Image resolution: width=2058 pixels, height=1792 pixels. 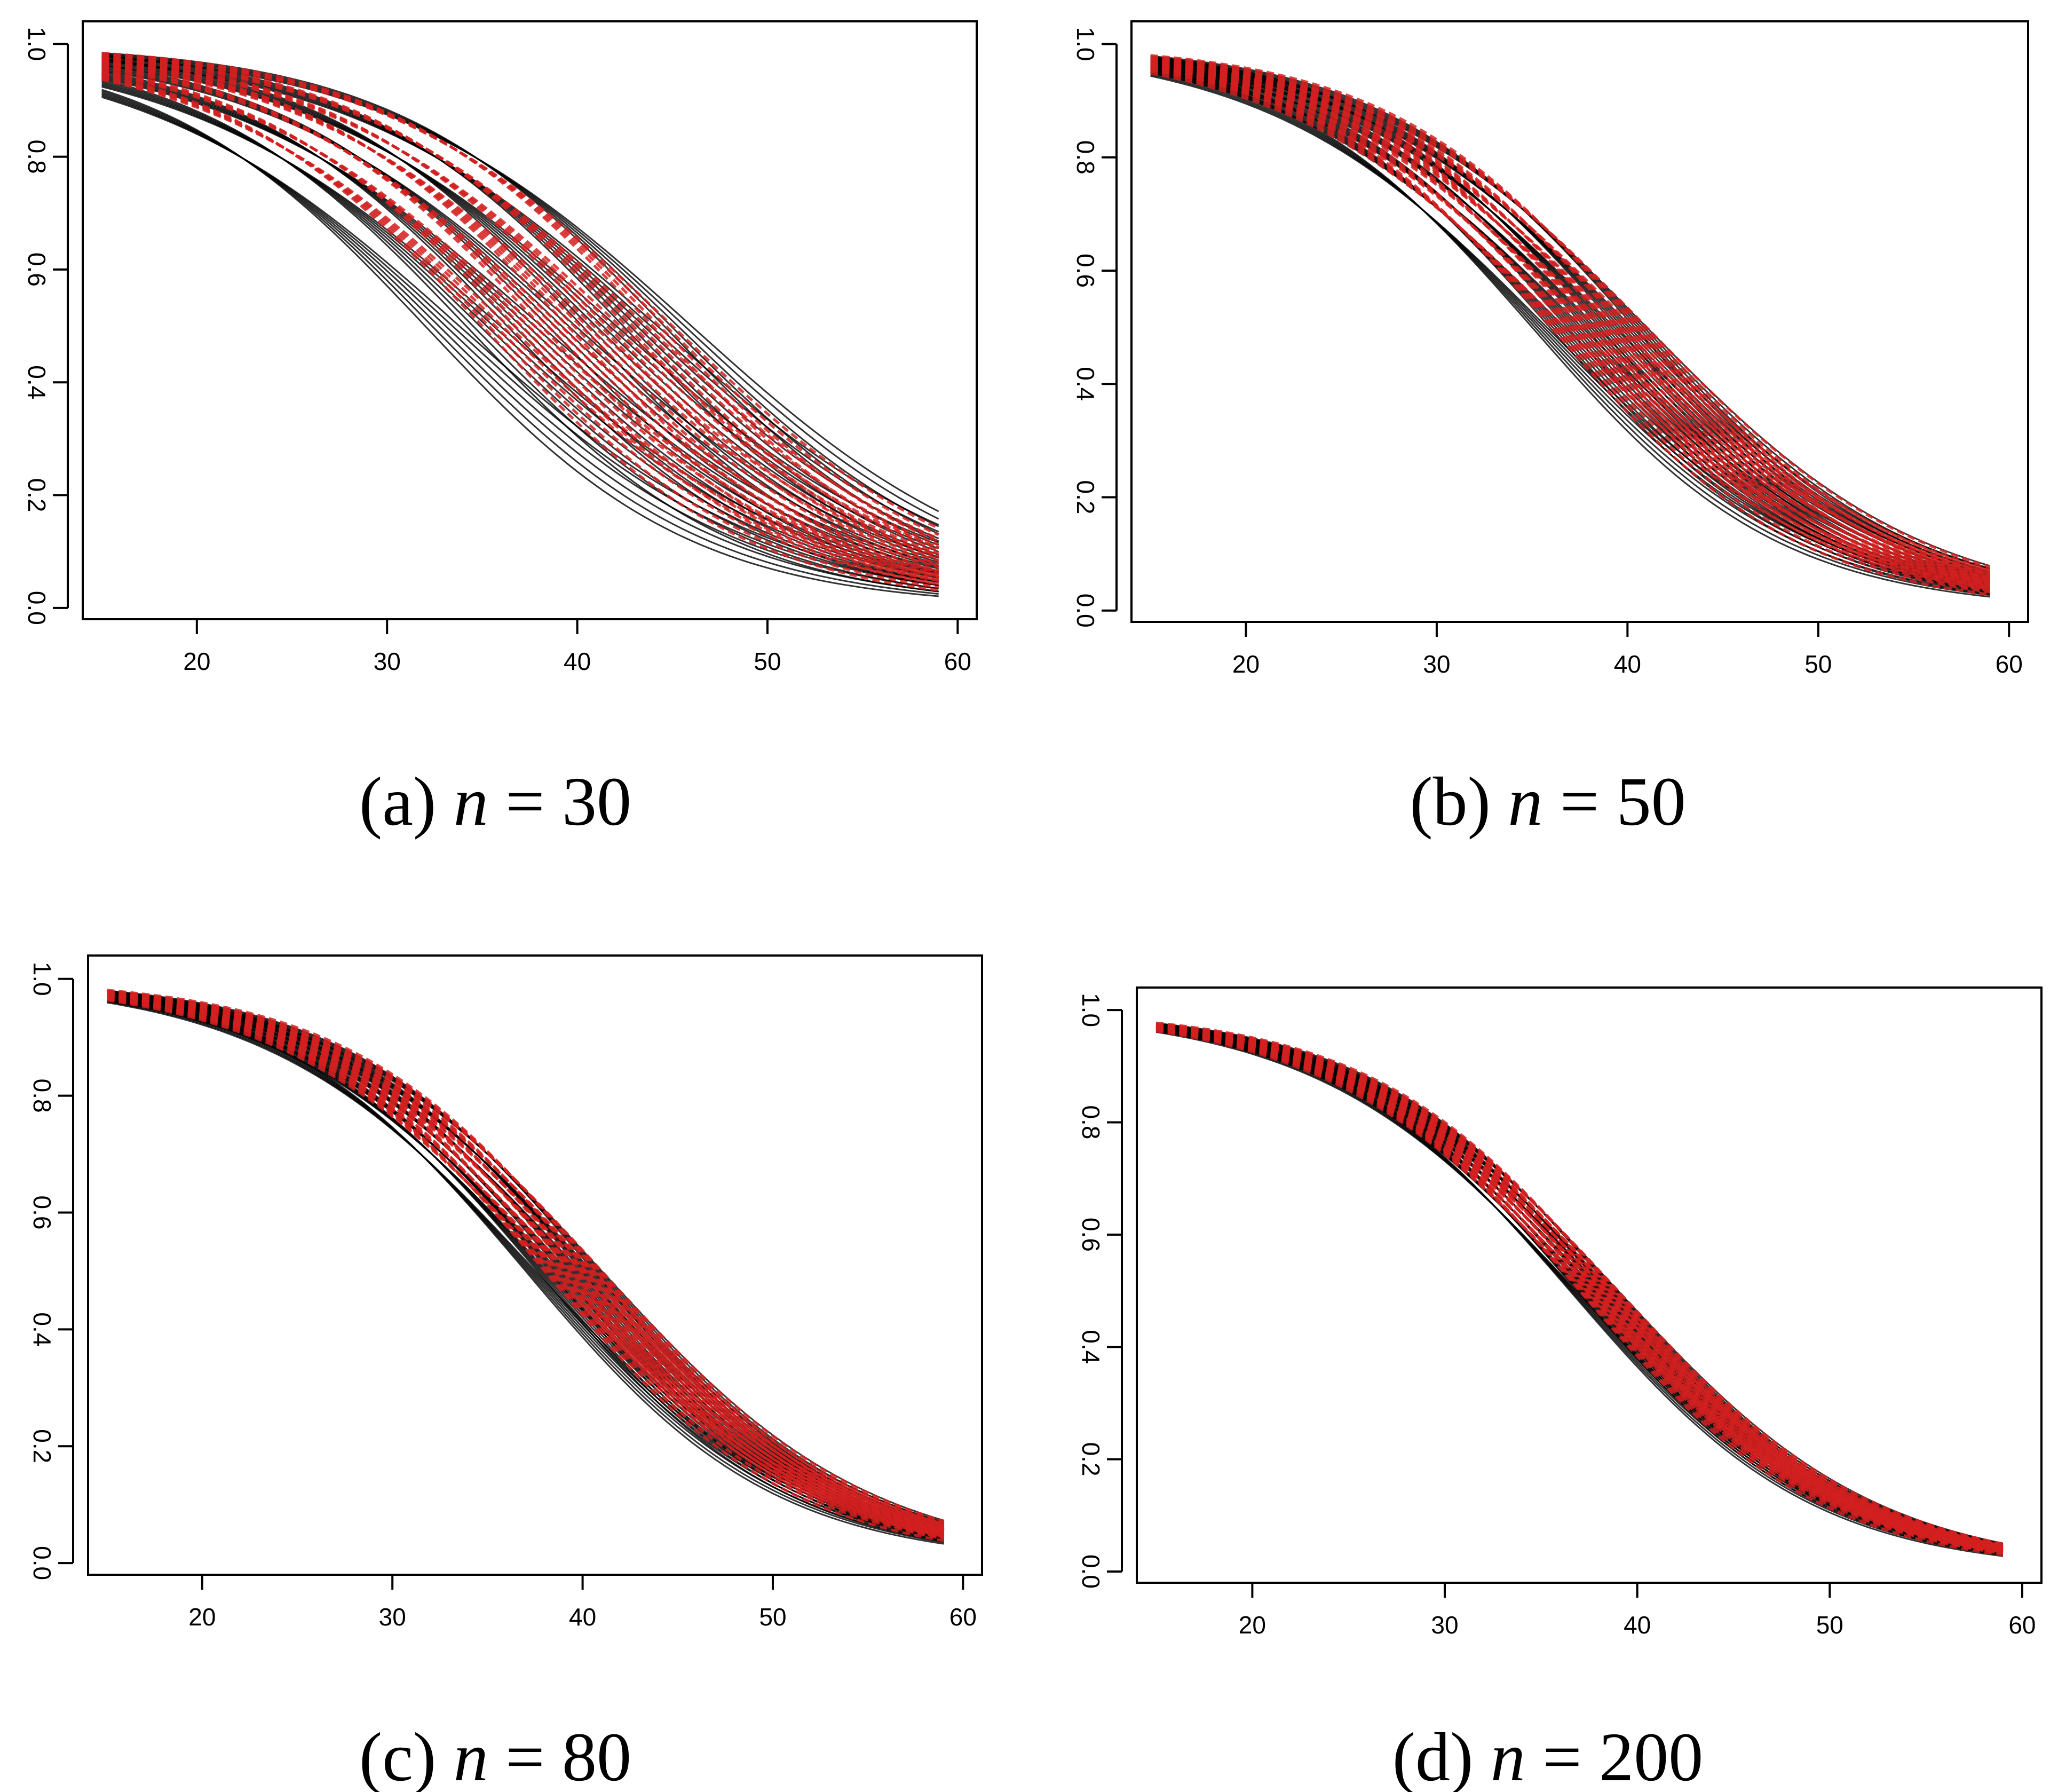 What do you see at coordinates (495, 1755) in the screenshot?
I see `panel-caption: (c) n = 80` at bounding box center [495, 1755].